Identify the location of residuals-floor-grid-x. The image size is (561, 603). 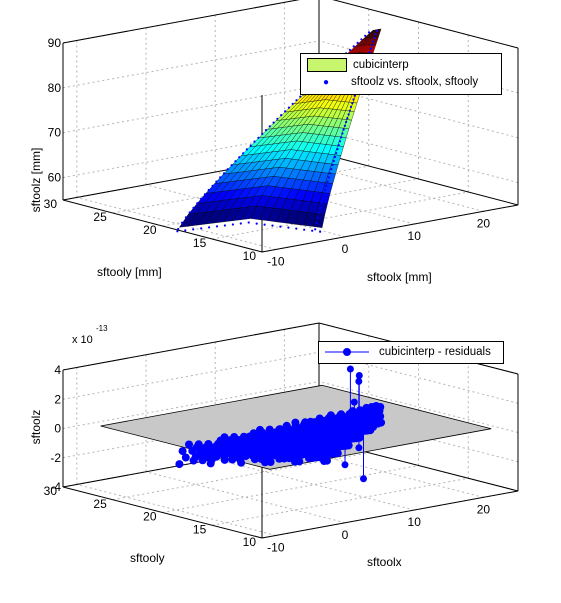
(245, 497).